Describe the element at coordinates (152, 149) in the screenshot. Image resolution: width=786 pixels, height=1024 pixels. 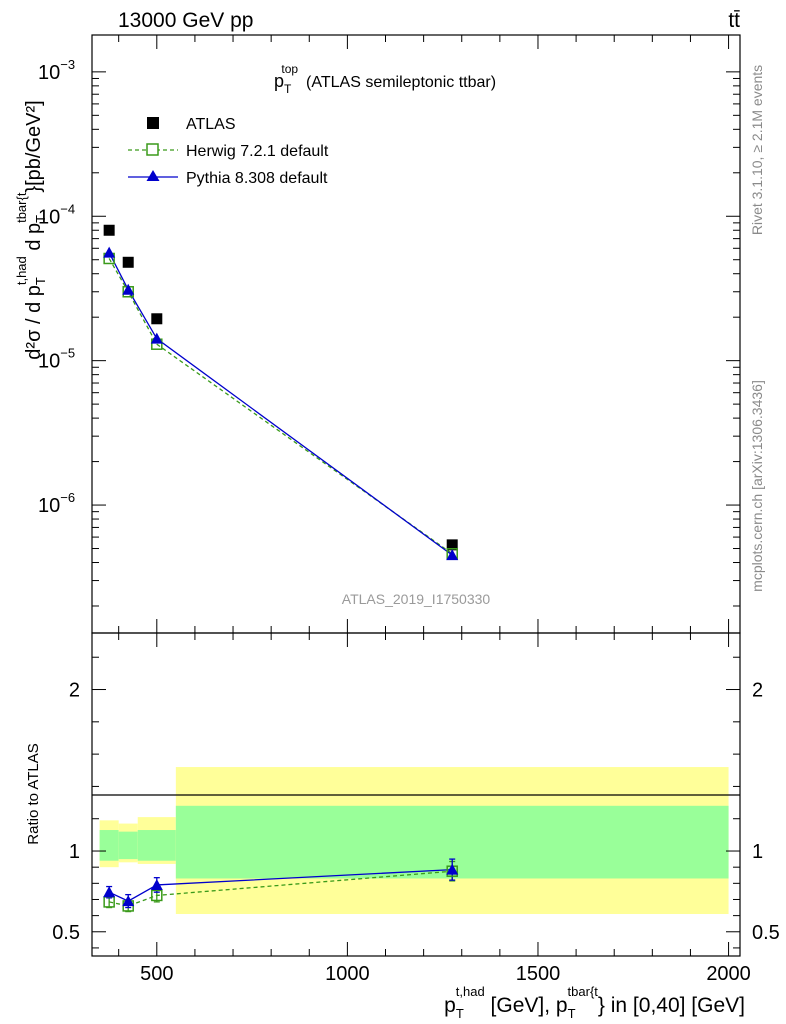
I see `legend-marker-herwig` at that location.